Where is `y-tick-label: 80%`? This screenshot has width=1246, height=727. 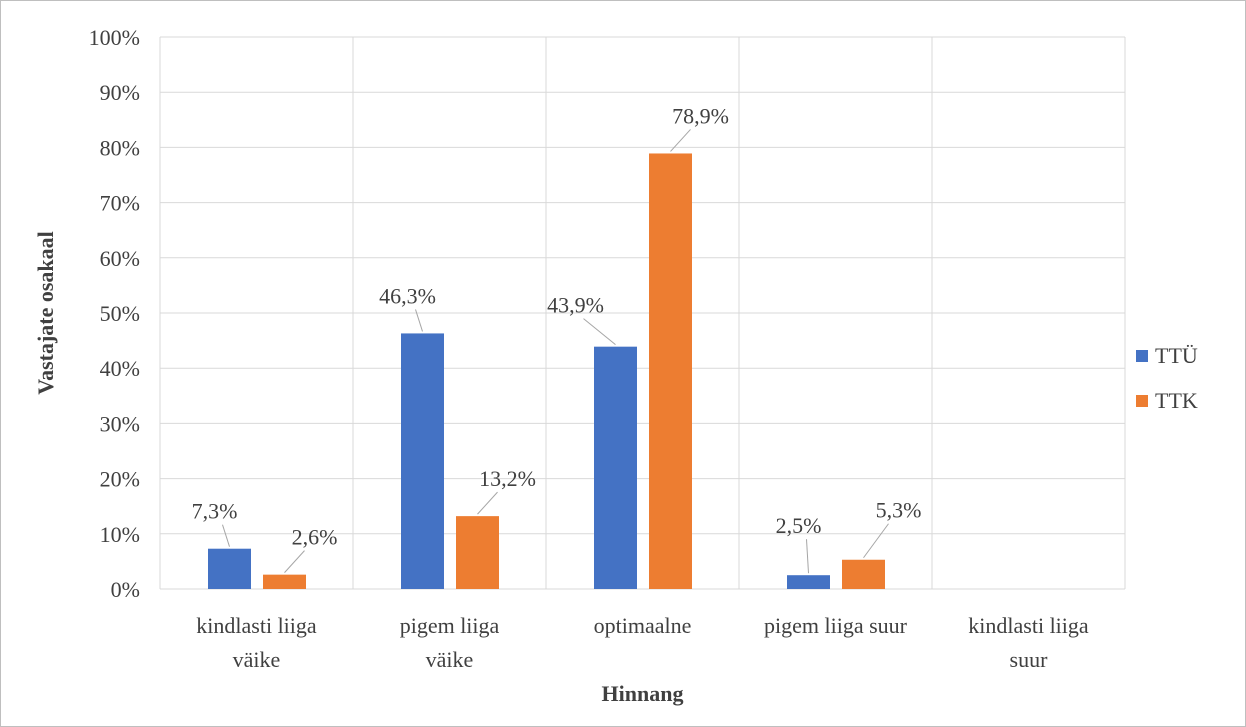 y-tick-label: 80% is located at coordinates (120, 147).